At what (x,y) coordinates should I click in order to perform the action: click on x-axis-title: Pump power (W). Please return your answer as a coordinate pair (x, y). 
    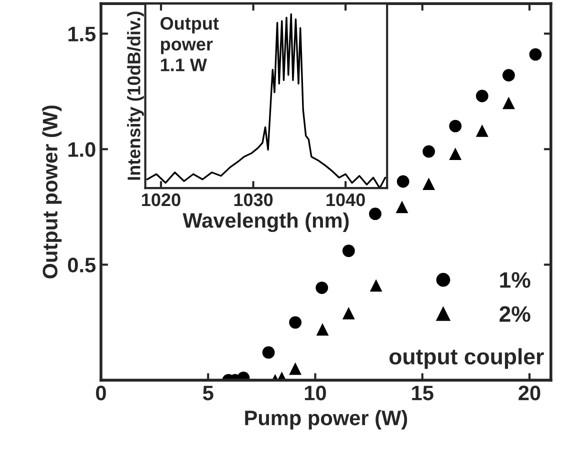
    Looking at the image, I should click on (326, 420).